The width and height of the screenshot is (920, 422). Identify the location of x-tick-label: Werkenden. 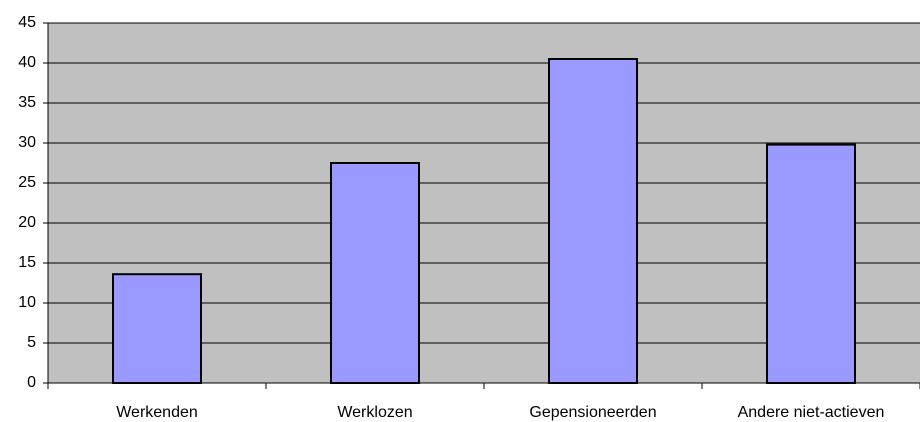
(157, 412).